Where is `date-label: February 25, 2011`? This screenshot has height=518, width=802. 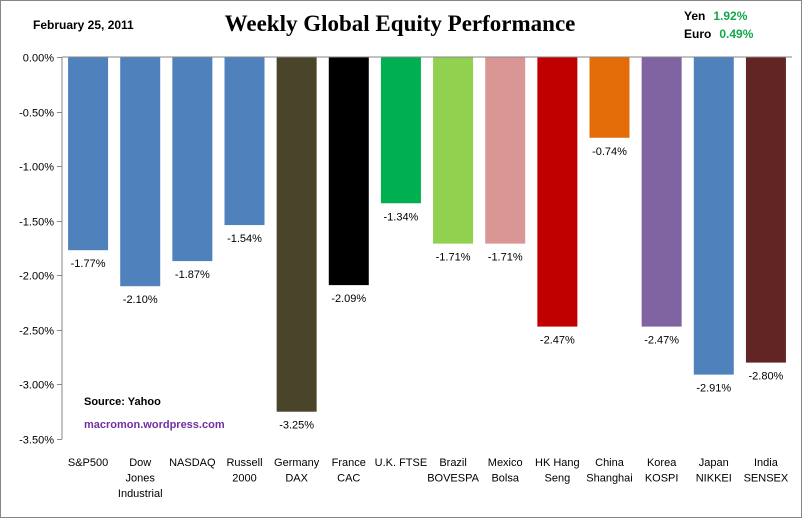
date-label: February 25, 2011 is located at coordinates (83, 25).